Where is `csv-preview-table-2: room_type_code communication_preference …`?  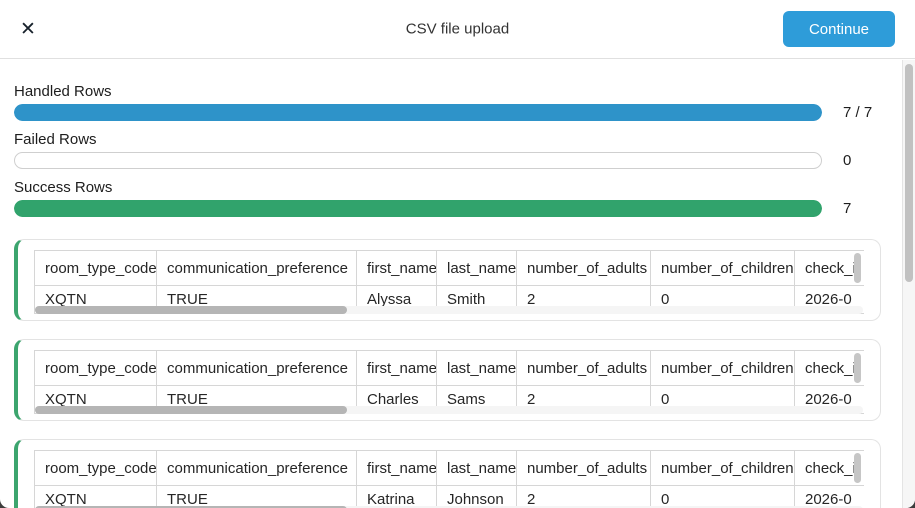
csv-preview-table-2: room_type_code communication_preference … is located at coordinates (449, 382).